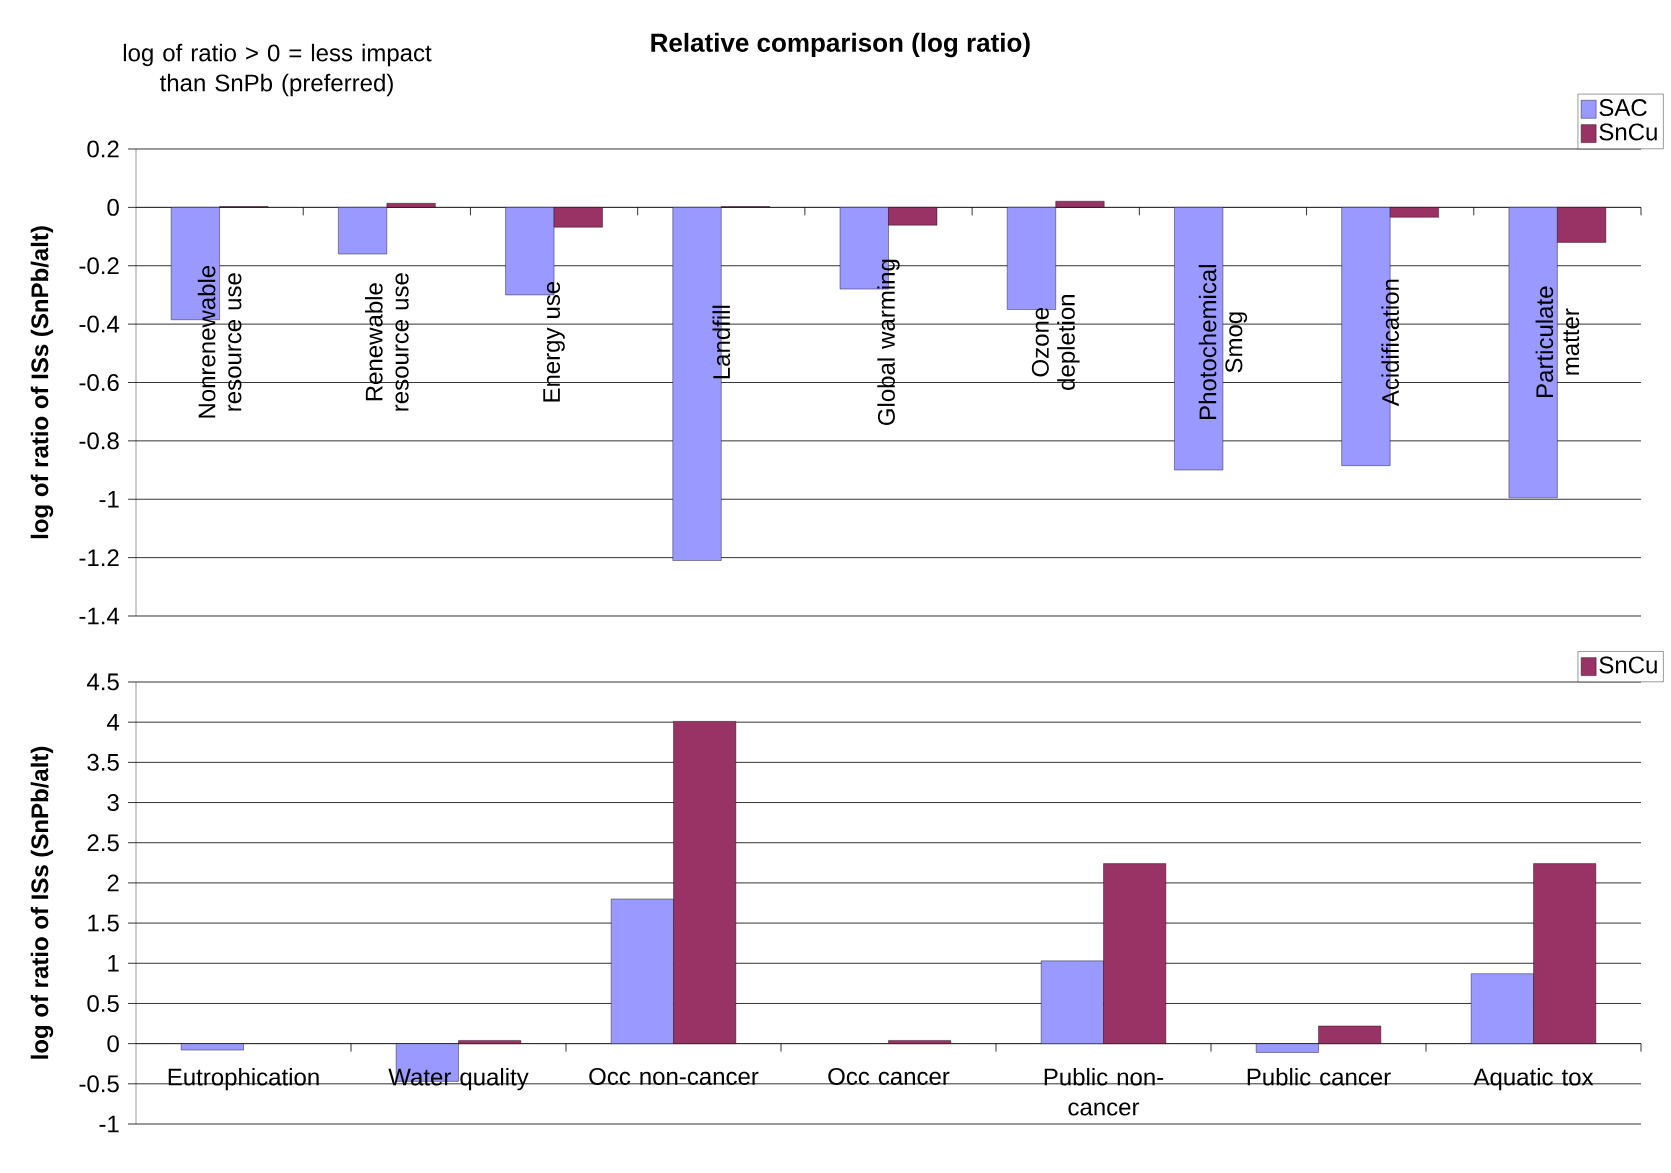 The image size is (1671, 1173). Describe the element at coordinates (1319, 1076) in the screenshot. I see `x-tick-label: Public cancer` at that location.